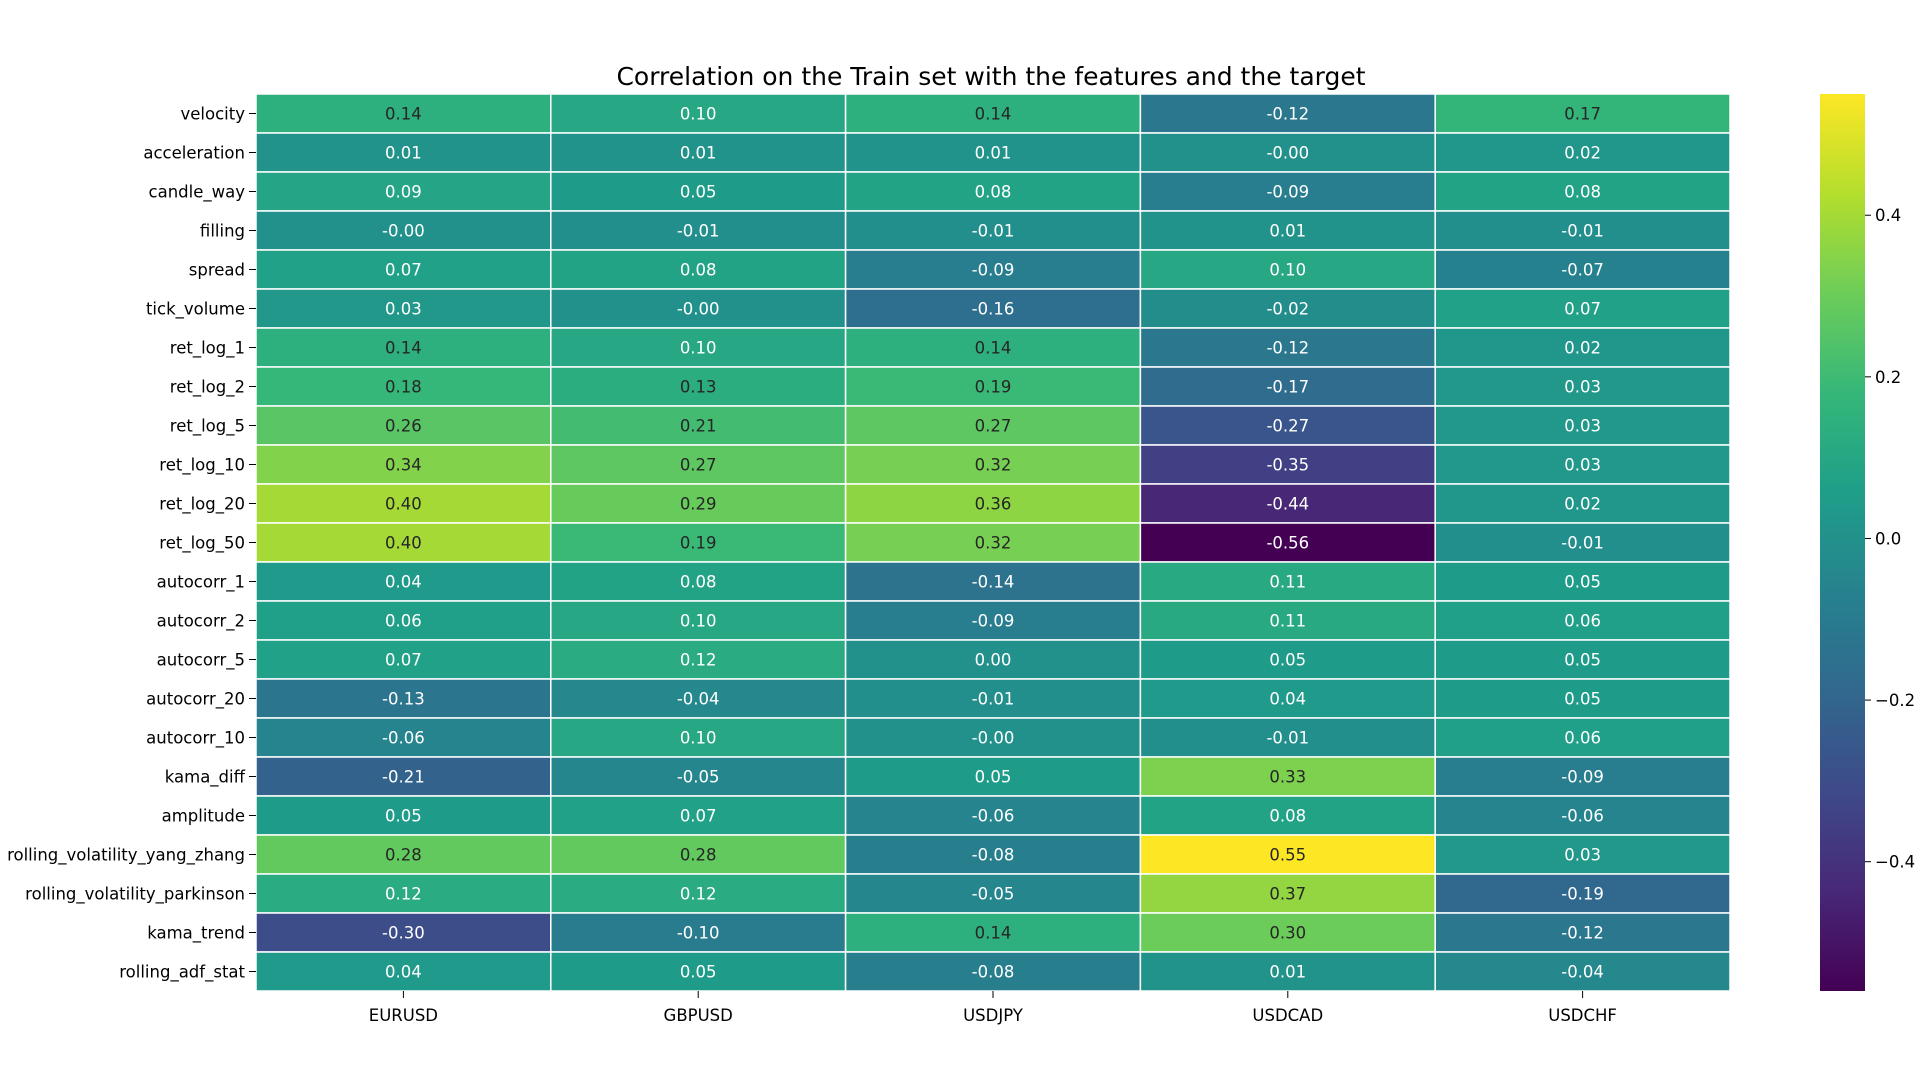 The width and height of the screenshot is (1920, 1080). What do you see at coordinates (1287, 1015) in the screenshot?
I see `column-label: USDCAD` at bounding box center [1287, 1015].